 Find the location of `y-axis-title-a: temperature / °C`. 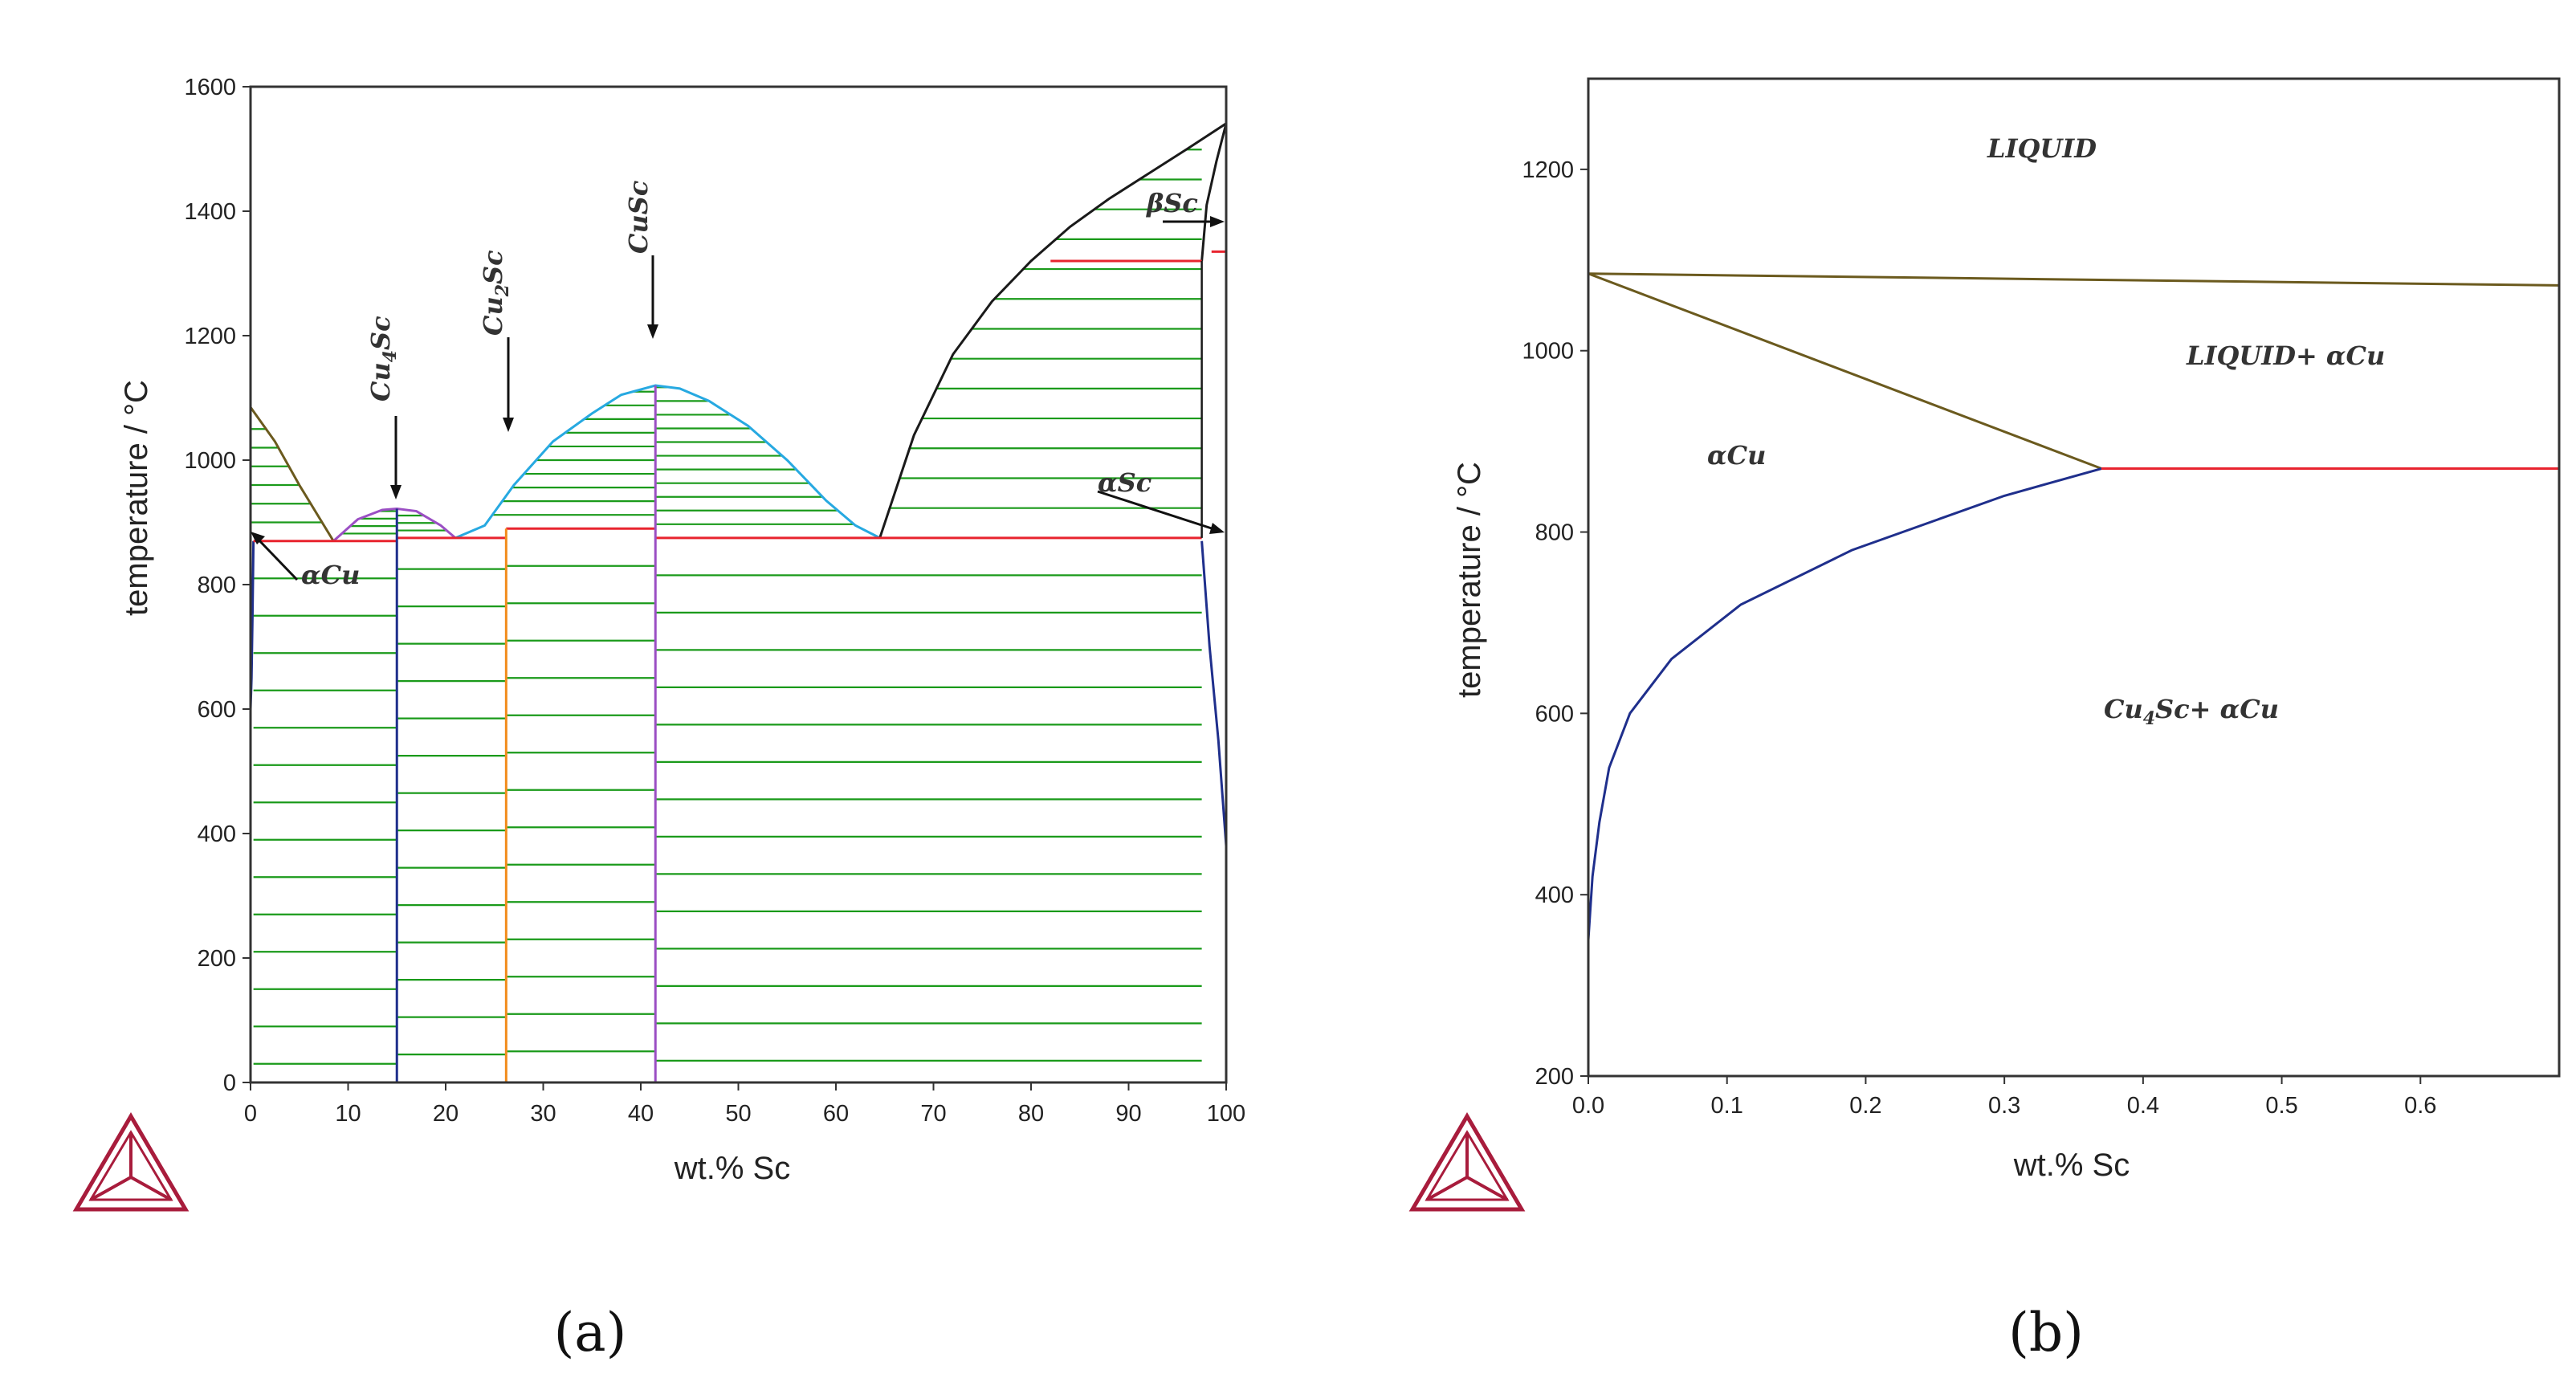

y-axis-title-a: temperature / °C is located at coordinates (136, 498).